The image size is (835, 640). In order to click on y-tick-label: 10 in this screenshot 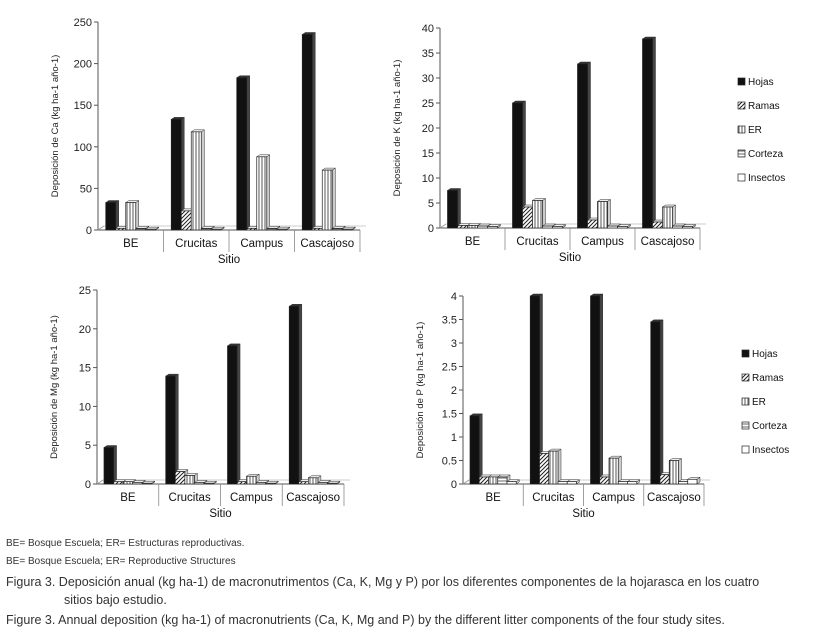, I will do `click(428, 179)`.